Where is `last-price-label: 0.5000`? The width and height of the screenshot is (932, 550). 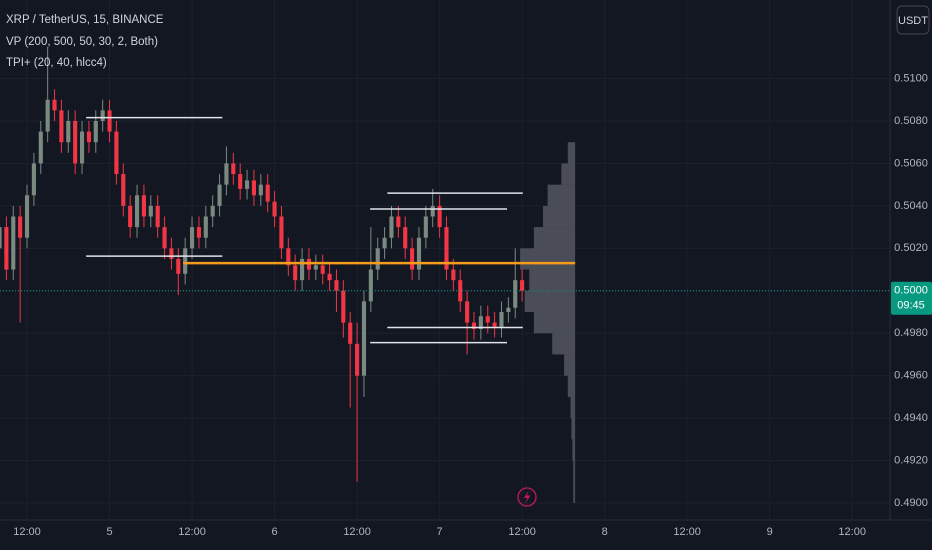
last-price-label: 0.5000 is located at coordinates (911, 291).